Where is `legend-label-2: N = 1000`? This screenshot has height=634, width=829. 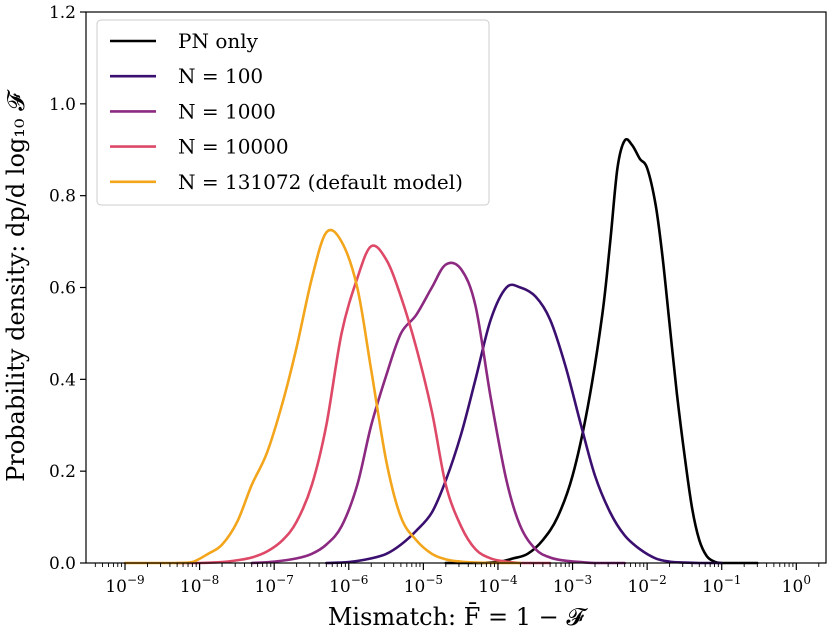 legend-label-2: N = 1000 is located at coordinates (227, 111).